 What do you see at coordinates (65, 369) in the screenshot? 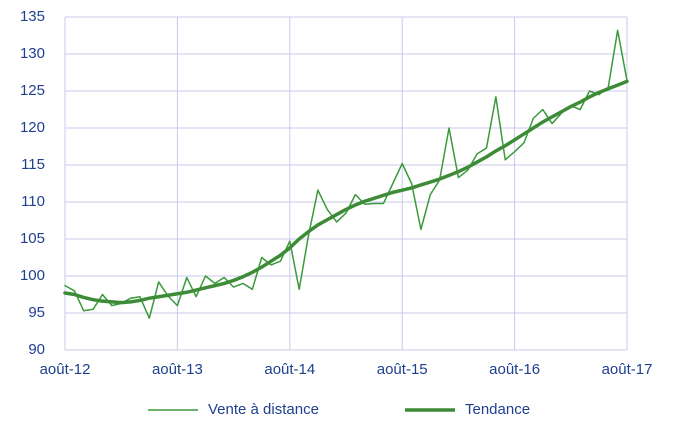
I see `x-tick-label: août-12` at bounding box center [65, 369].